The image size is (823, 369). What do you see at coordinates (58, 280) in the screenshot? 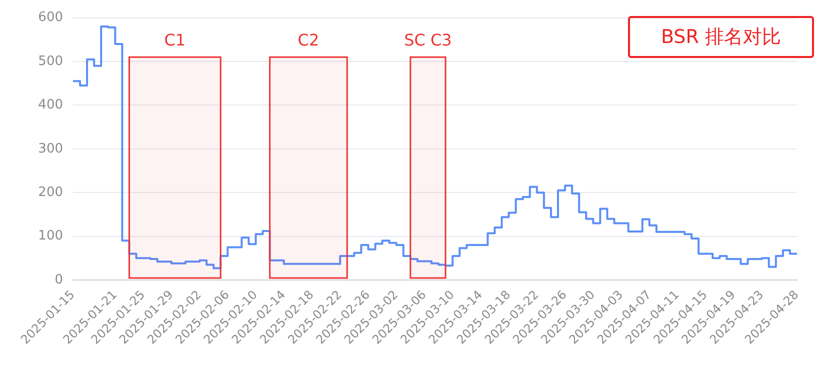
I see `y-tick-label: 0` at bounding box center [58, 280].